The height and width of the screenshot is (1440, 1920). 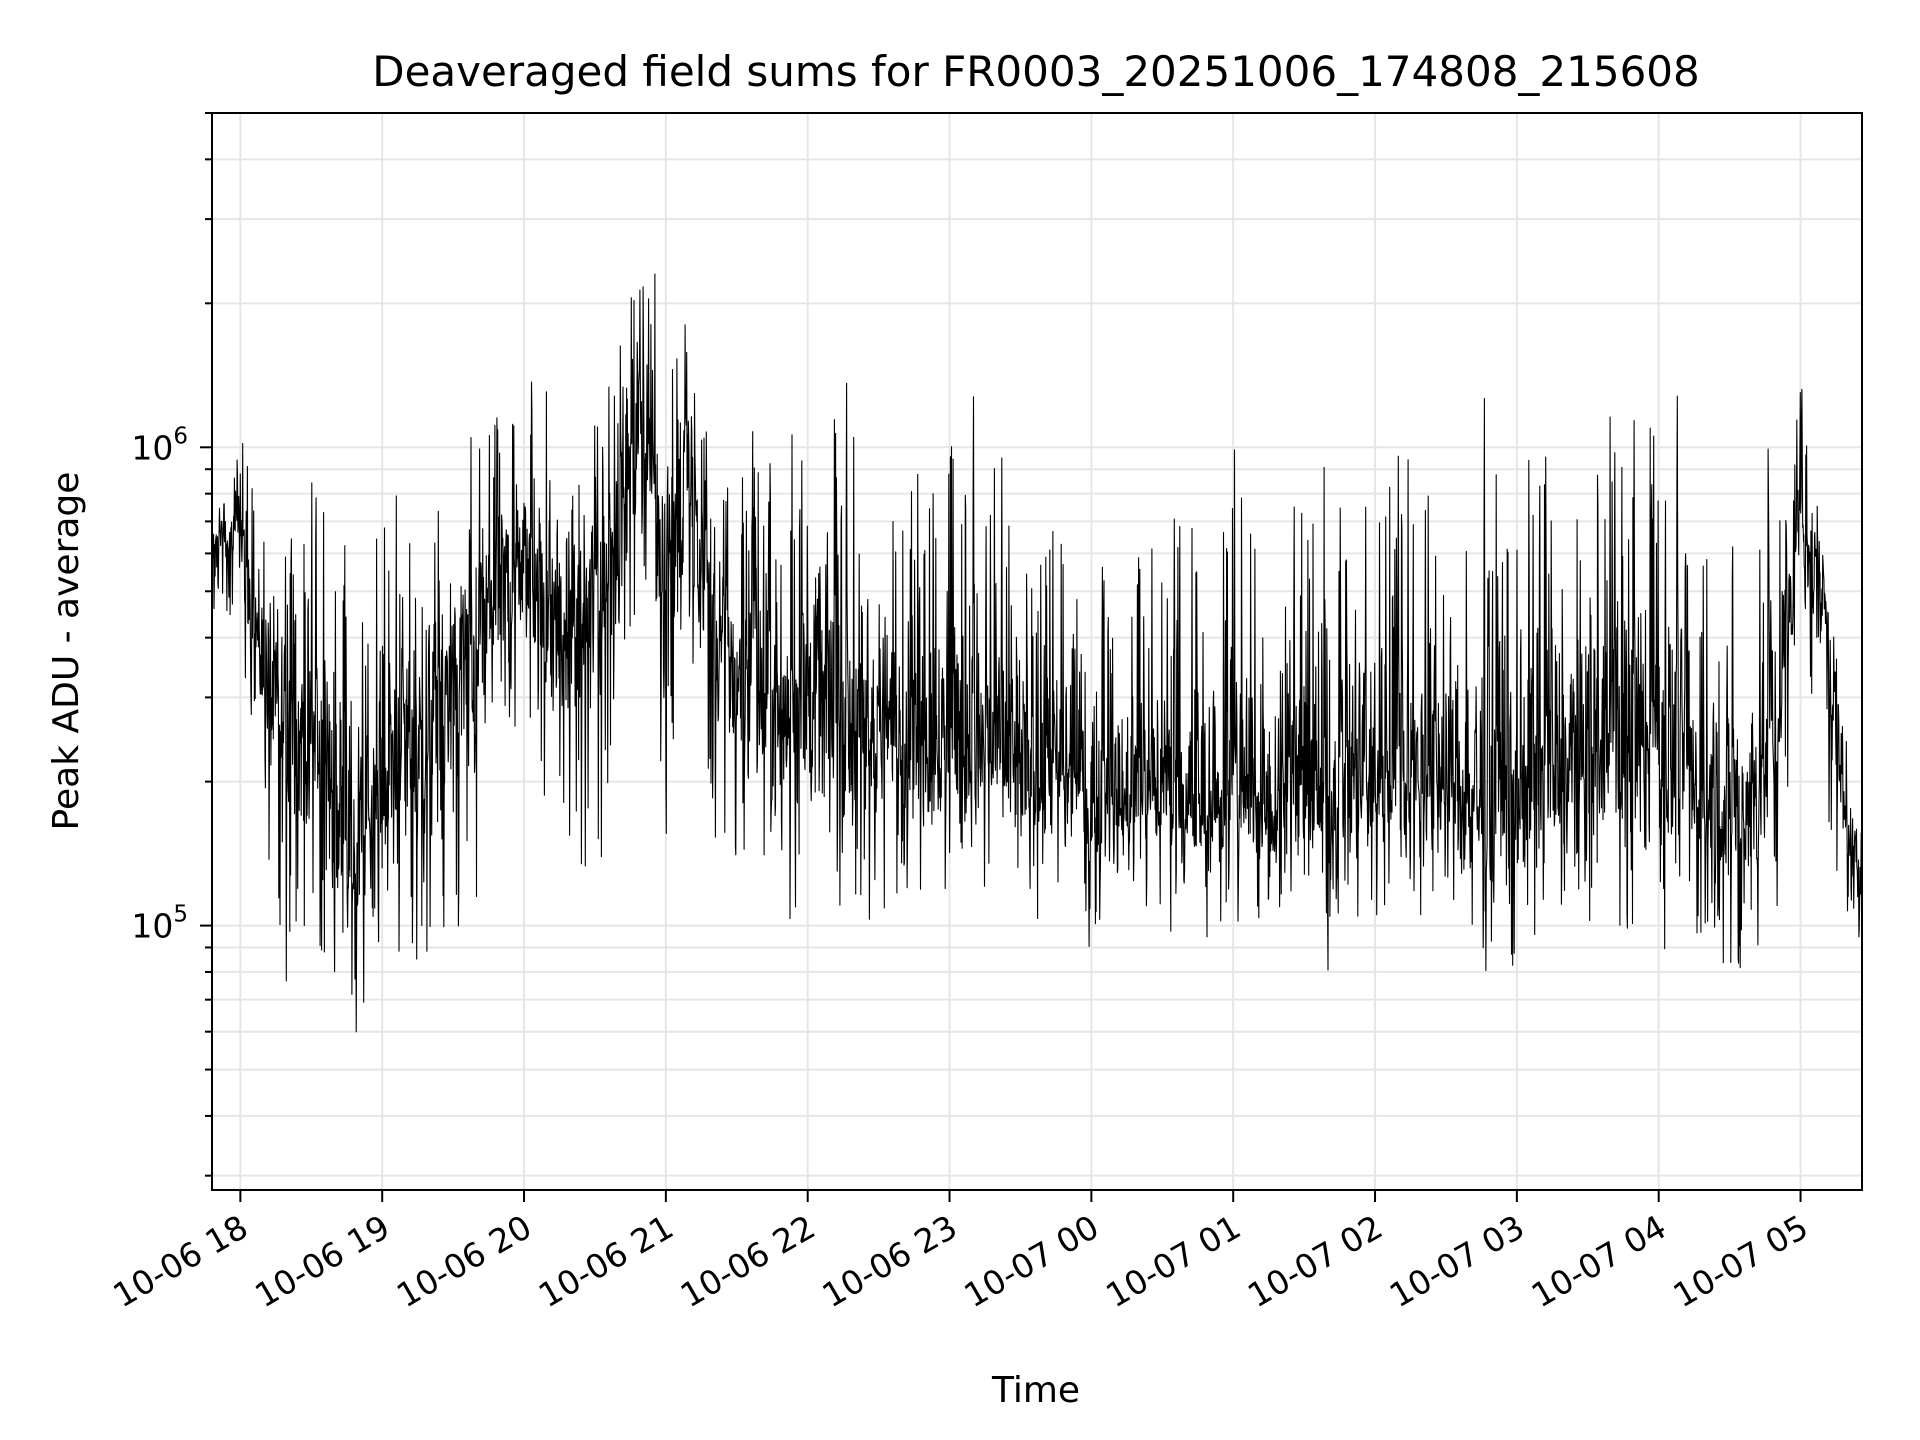 I want to click on y-tick-label: 10⁶, so click(x=159, y=445).